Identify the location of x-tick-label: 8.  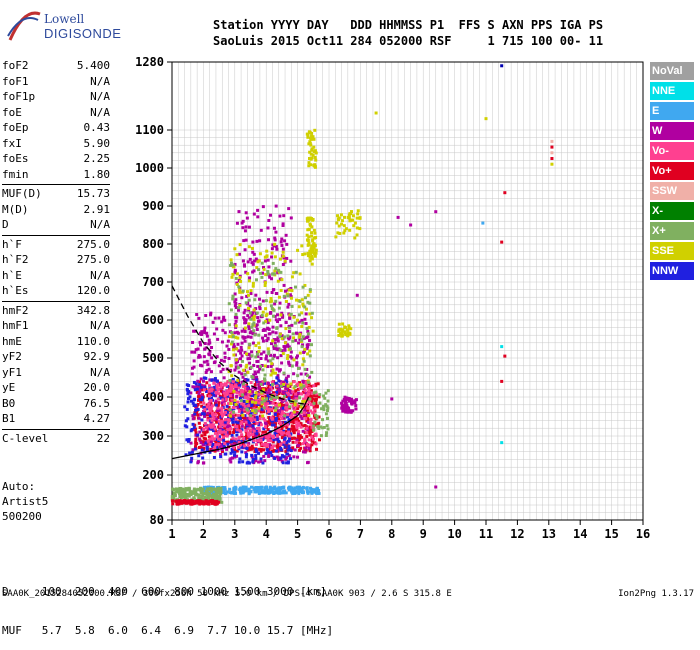
(391, 534).